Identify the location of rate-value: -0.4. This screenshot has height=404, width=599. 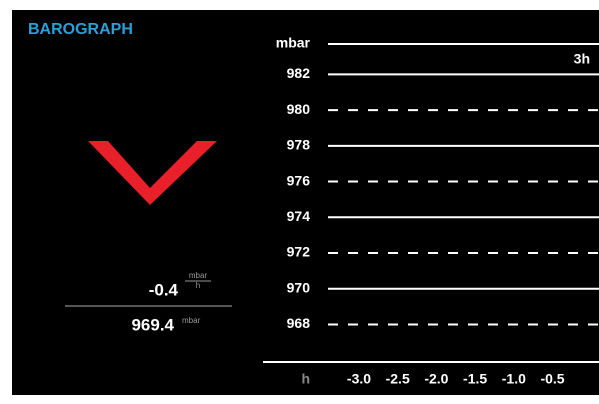
(164, 289).